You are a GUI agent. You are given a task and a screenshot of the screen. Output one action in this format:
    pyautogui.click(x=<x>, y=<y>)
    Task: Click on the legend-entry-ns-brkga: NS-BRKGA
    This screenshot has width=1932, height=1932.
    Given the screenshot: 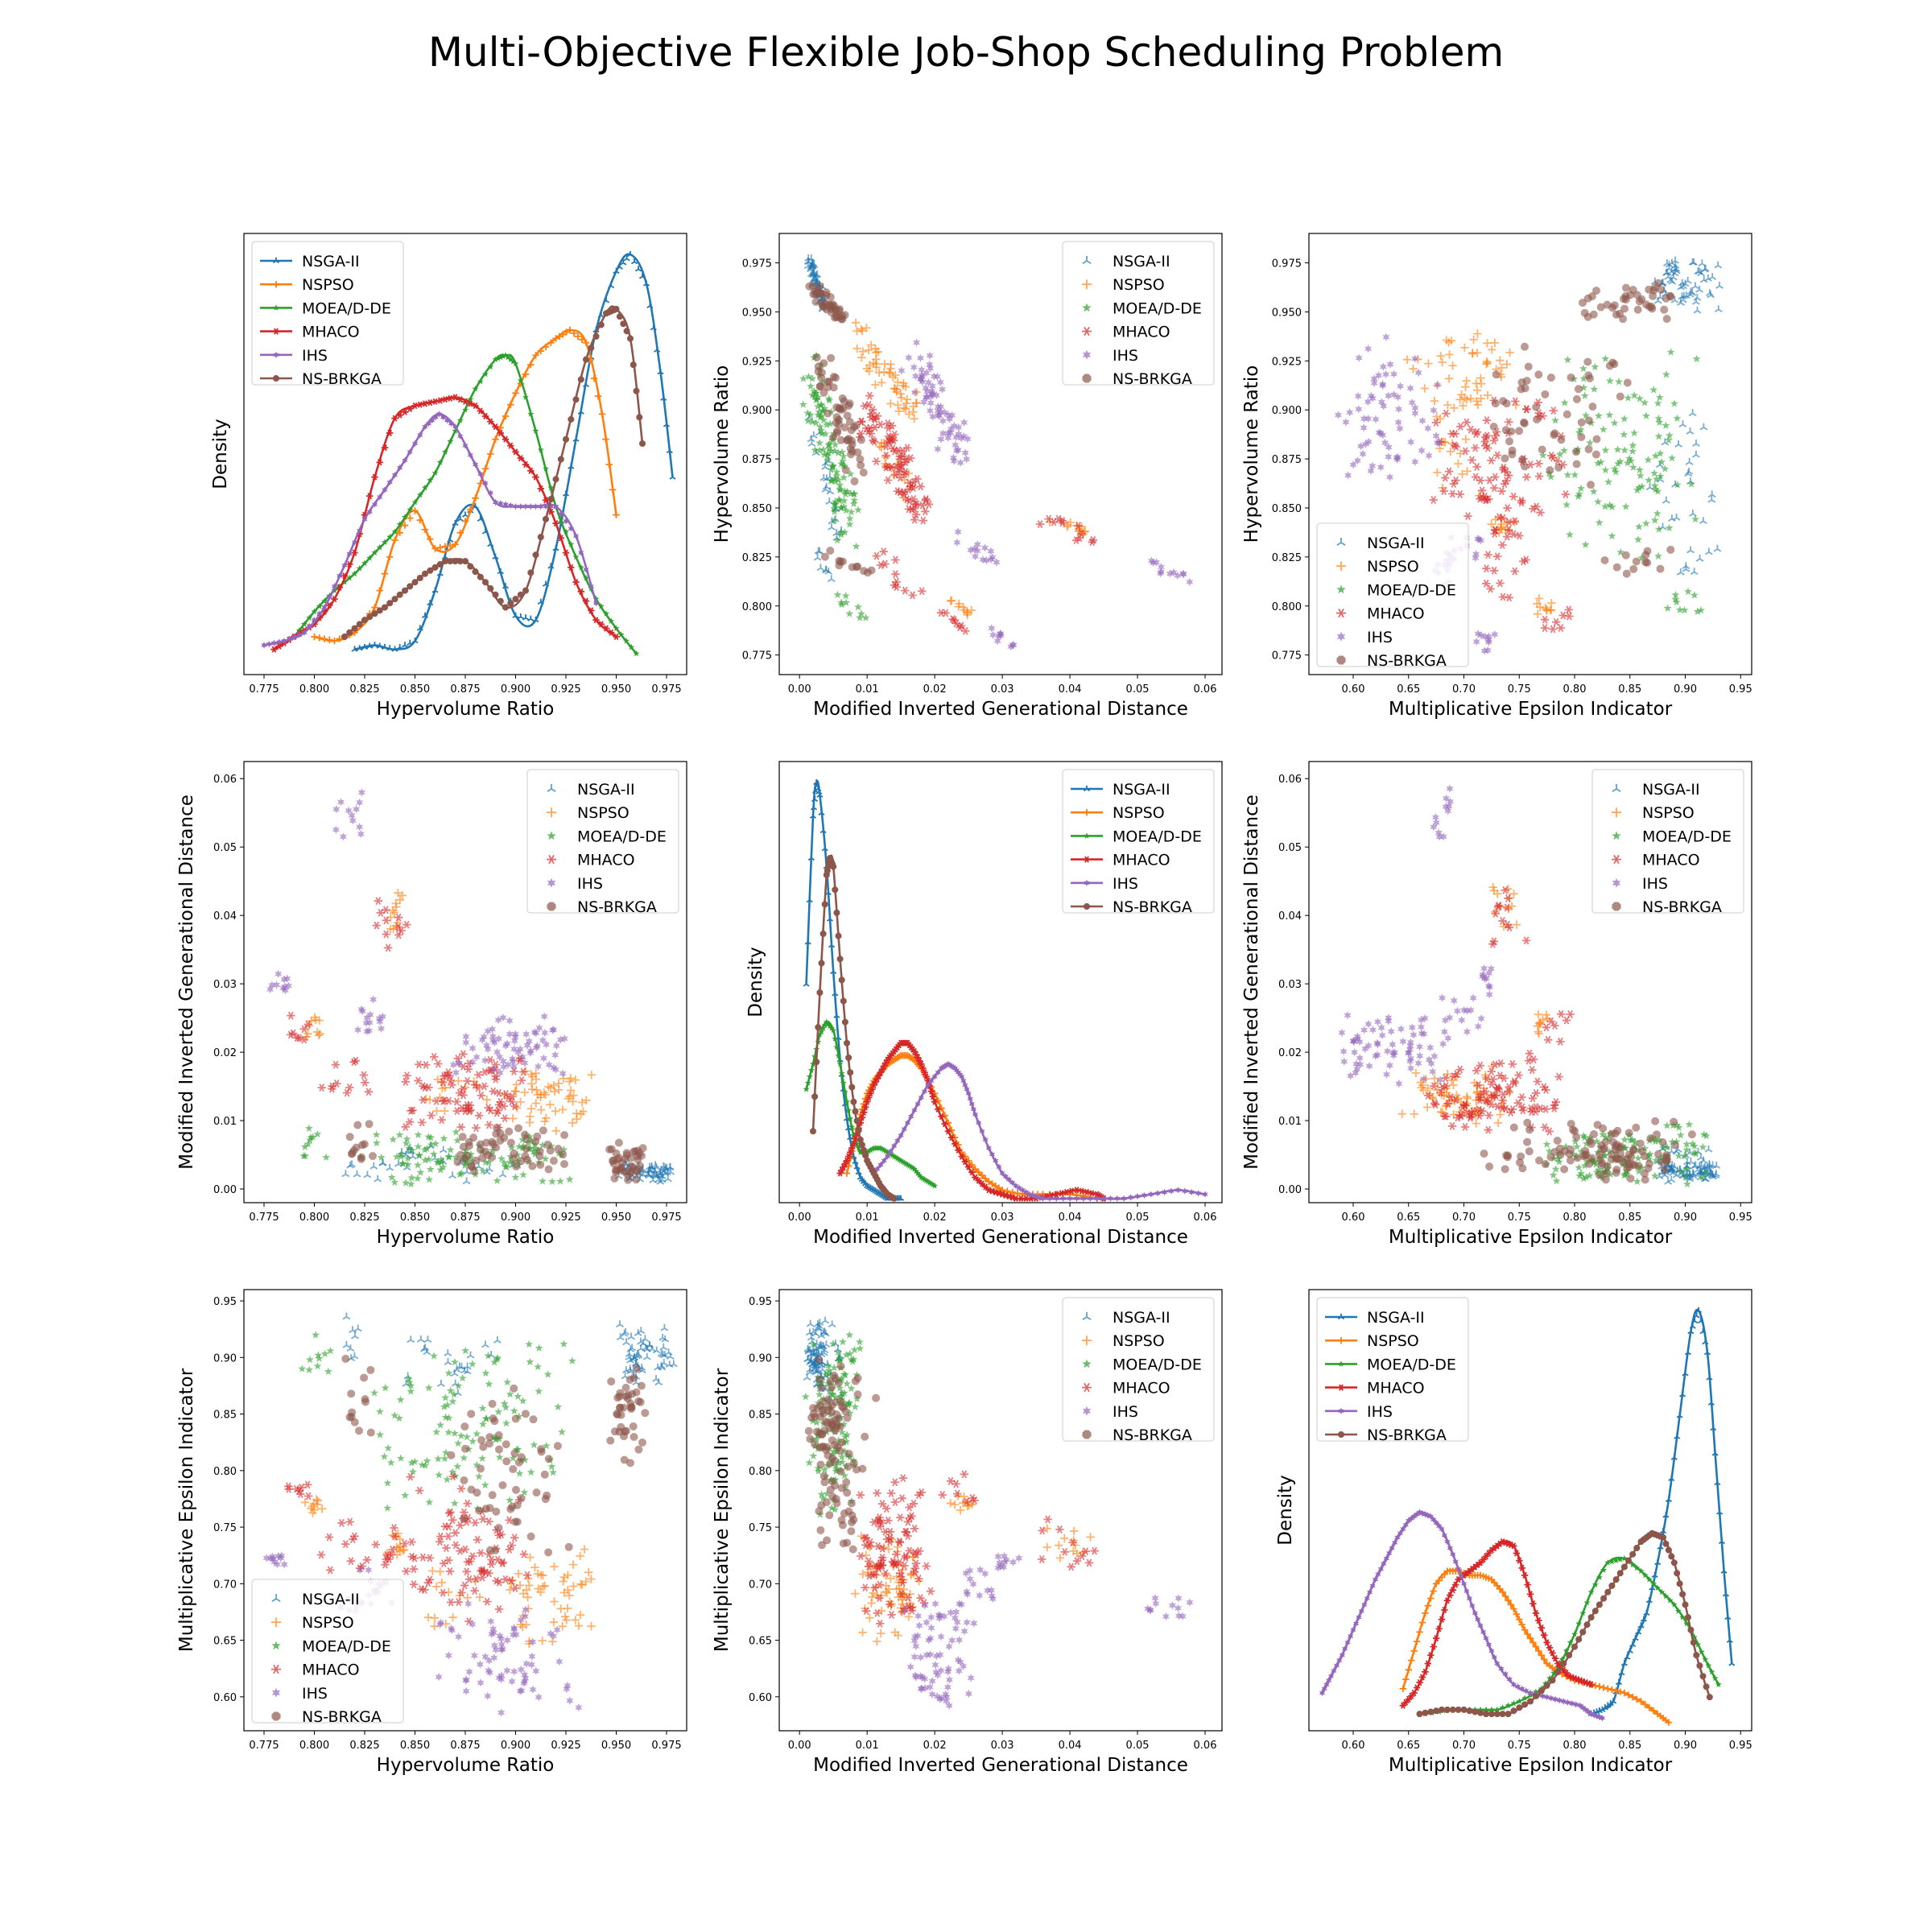 What is the action you would take?
    pyautogui.click(x=1667, y=907)
    